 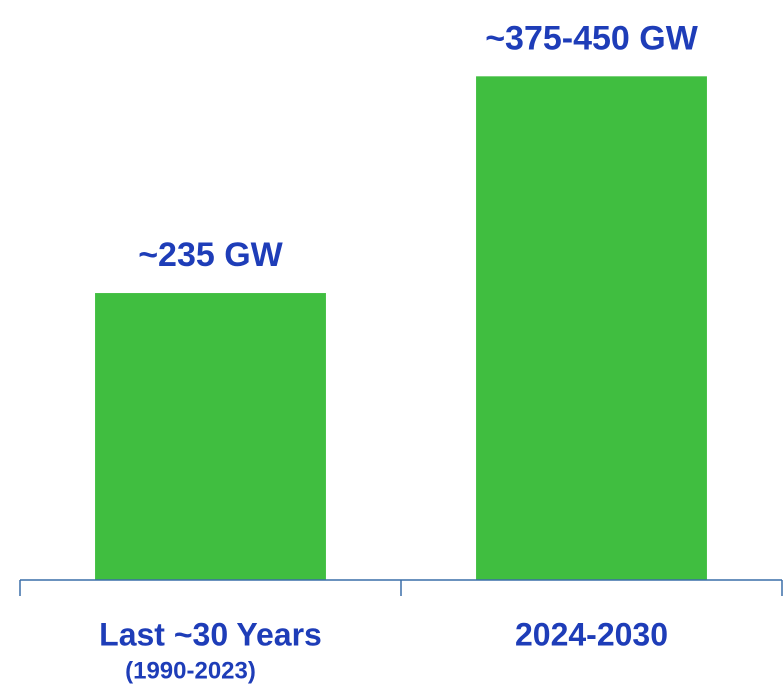 I want to click on x-tick-label: 2024-2030, so click(x=591, y=634).